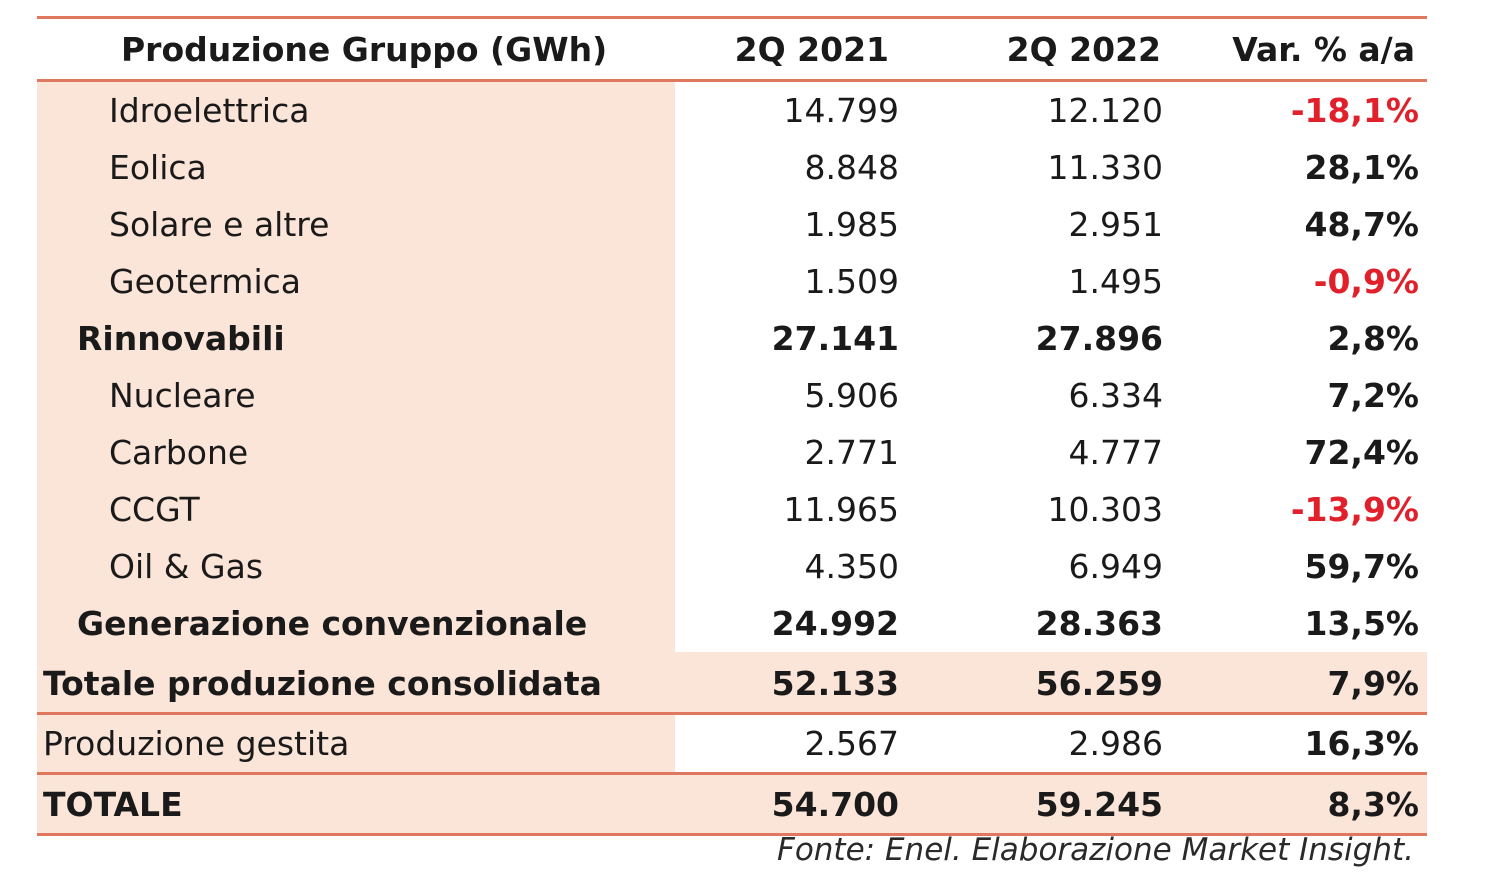 The image size is (1500, 892). I want to click on value-var-pct: 48,7%, so click(1362, 224).